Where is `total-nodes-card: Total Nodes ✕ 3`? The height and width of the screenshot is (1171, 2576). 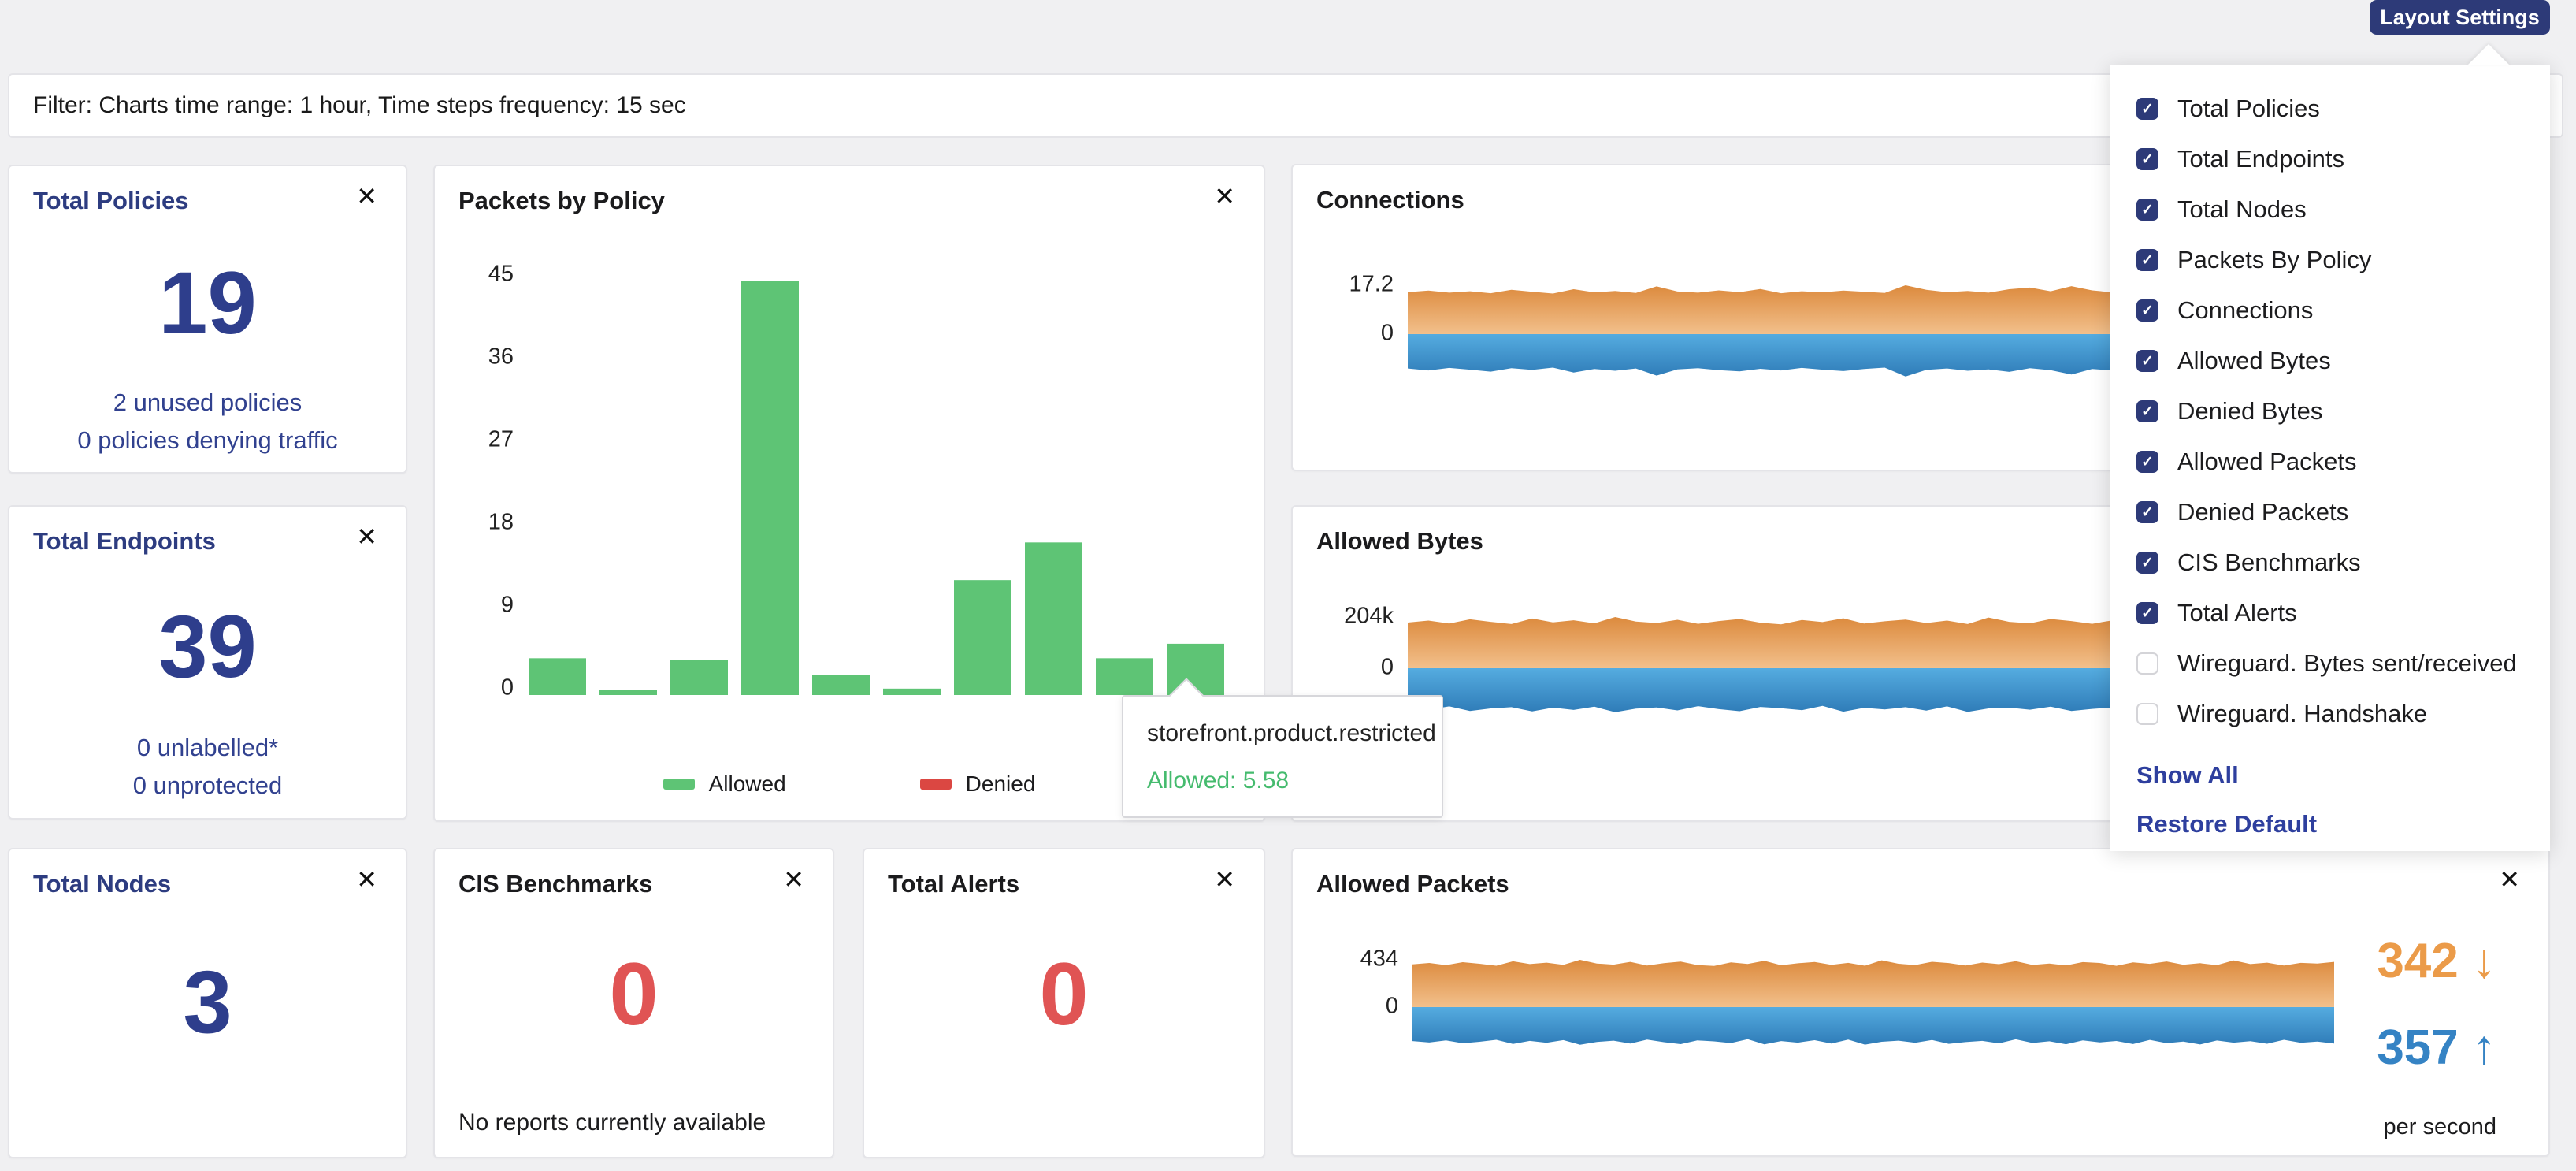
total-nodes-card: Total Nodes ✕ 3 is located at coordinates (207, 1003).